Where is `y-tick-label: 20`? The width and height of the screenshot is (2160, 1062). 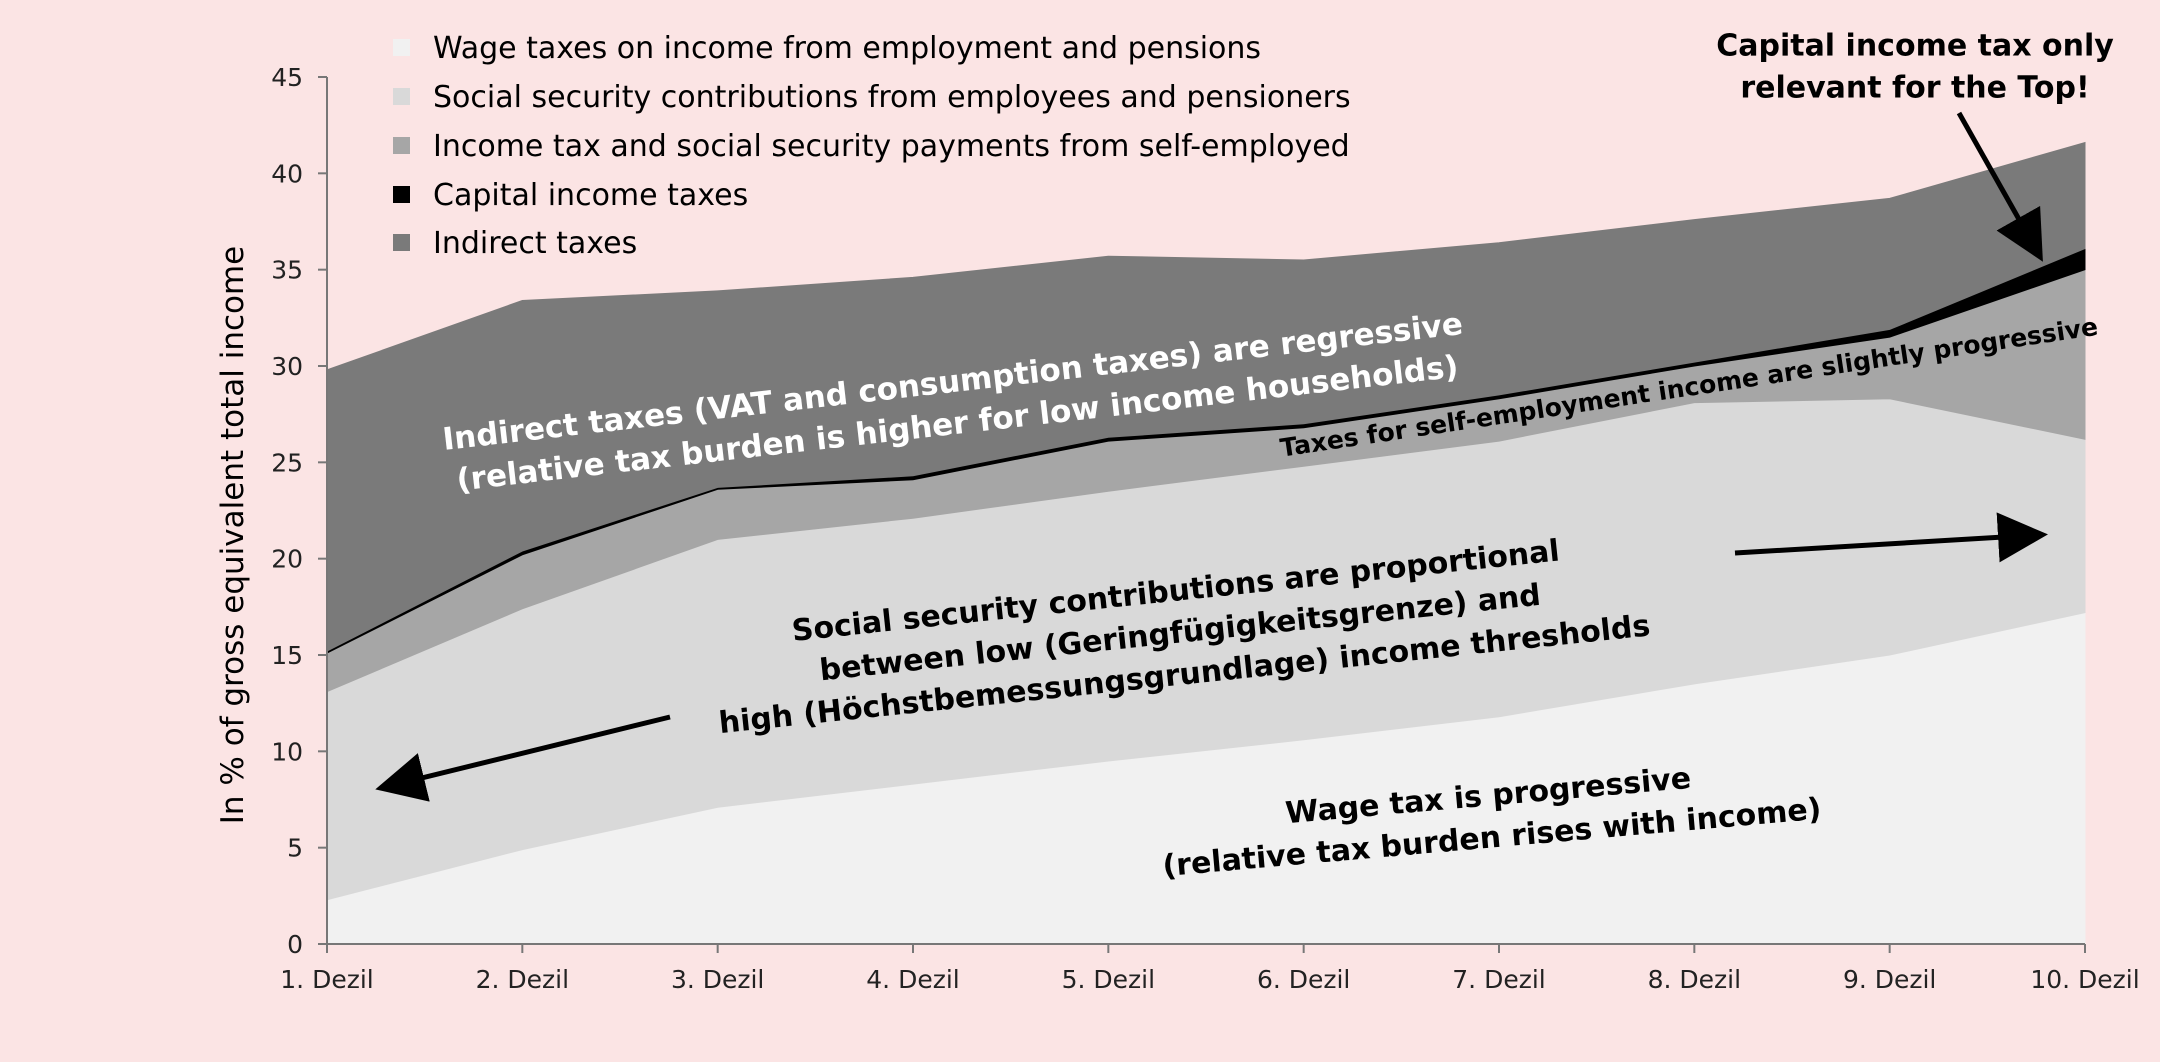
y-tick-label: 20 is located at coordinates (287, 559).